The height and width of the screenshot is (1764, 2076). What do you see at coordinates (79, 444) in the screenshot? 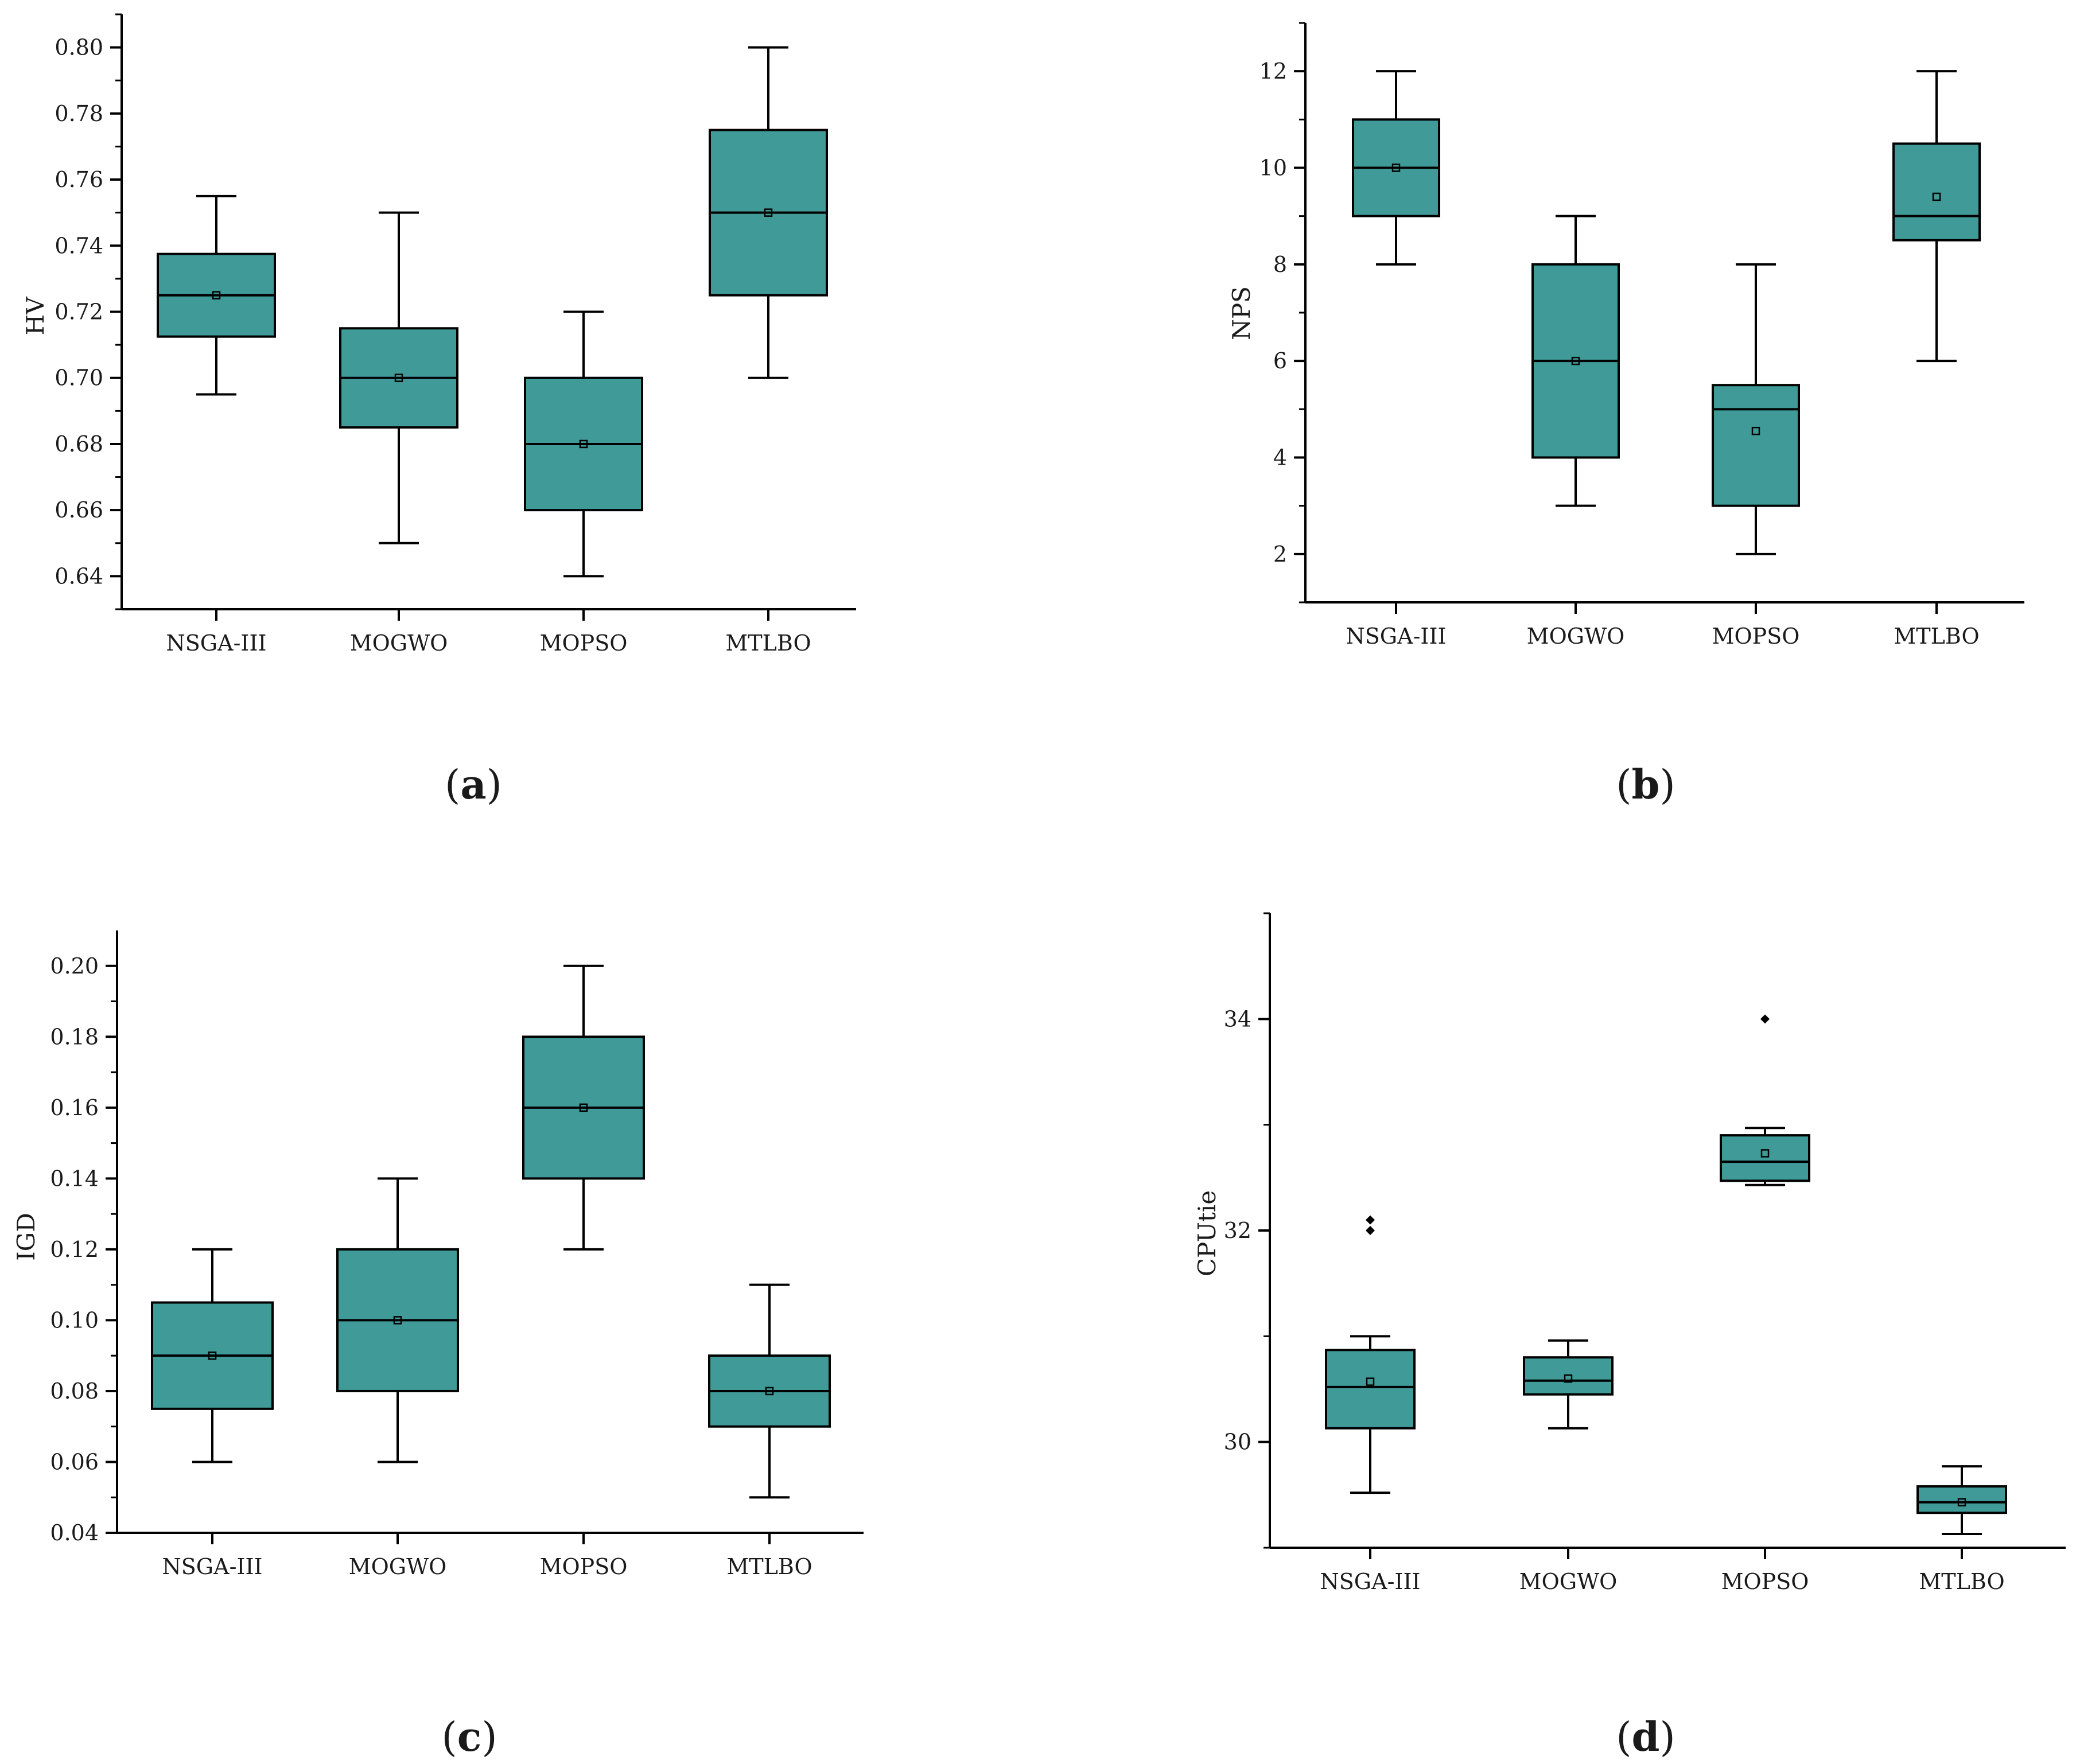
I see `y-tick-label: 0.68` at bounding box center [79, 444].